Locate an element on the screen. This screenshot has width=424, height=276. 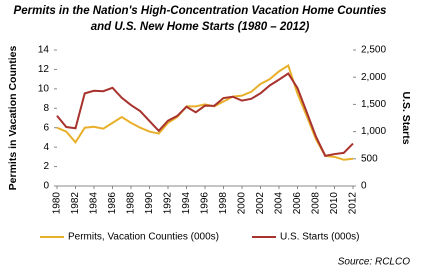
y-tick-label: 6 is located at coordinates (46, 127).